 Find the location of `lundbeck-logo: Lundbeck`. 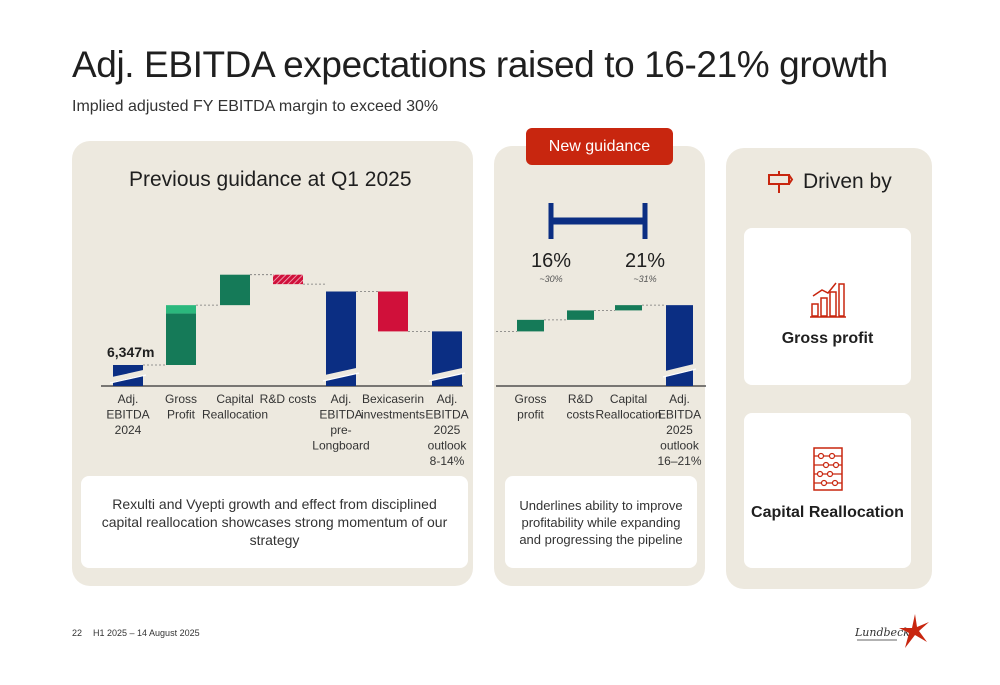

lundbeck-logo: Lundbeck is located at coordinates (892, 631).